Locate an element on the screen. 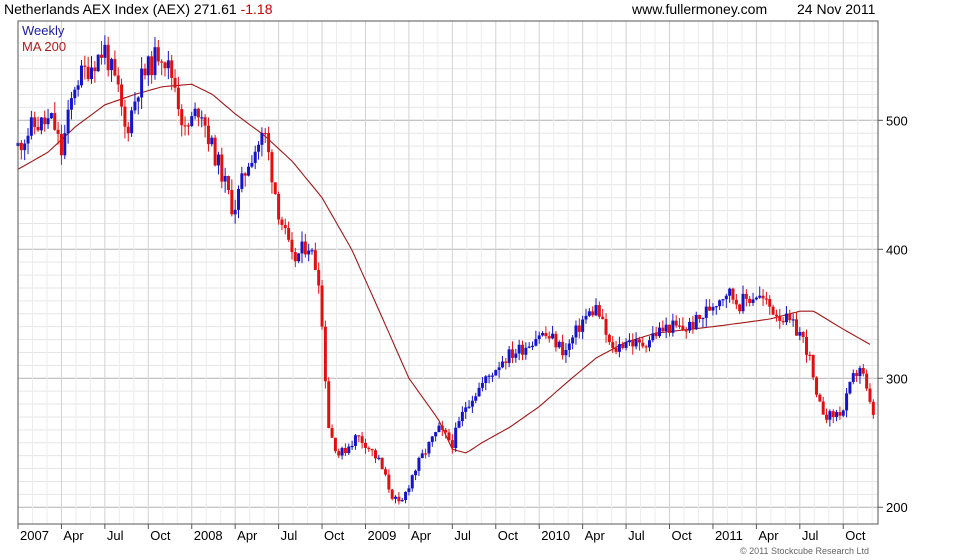 The width and height of the screenshot is (960, 560). x-tick-label: Jul is located at coordinates (289, 535).